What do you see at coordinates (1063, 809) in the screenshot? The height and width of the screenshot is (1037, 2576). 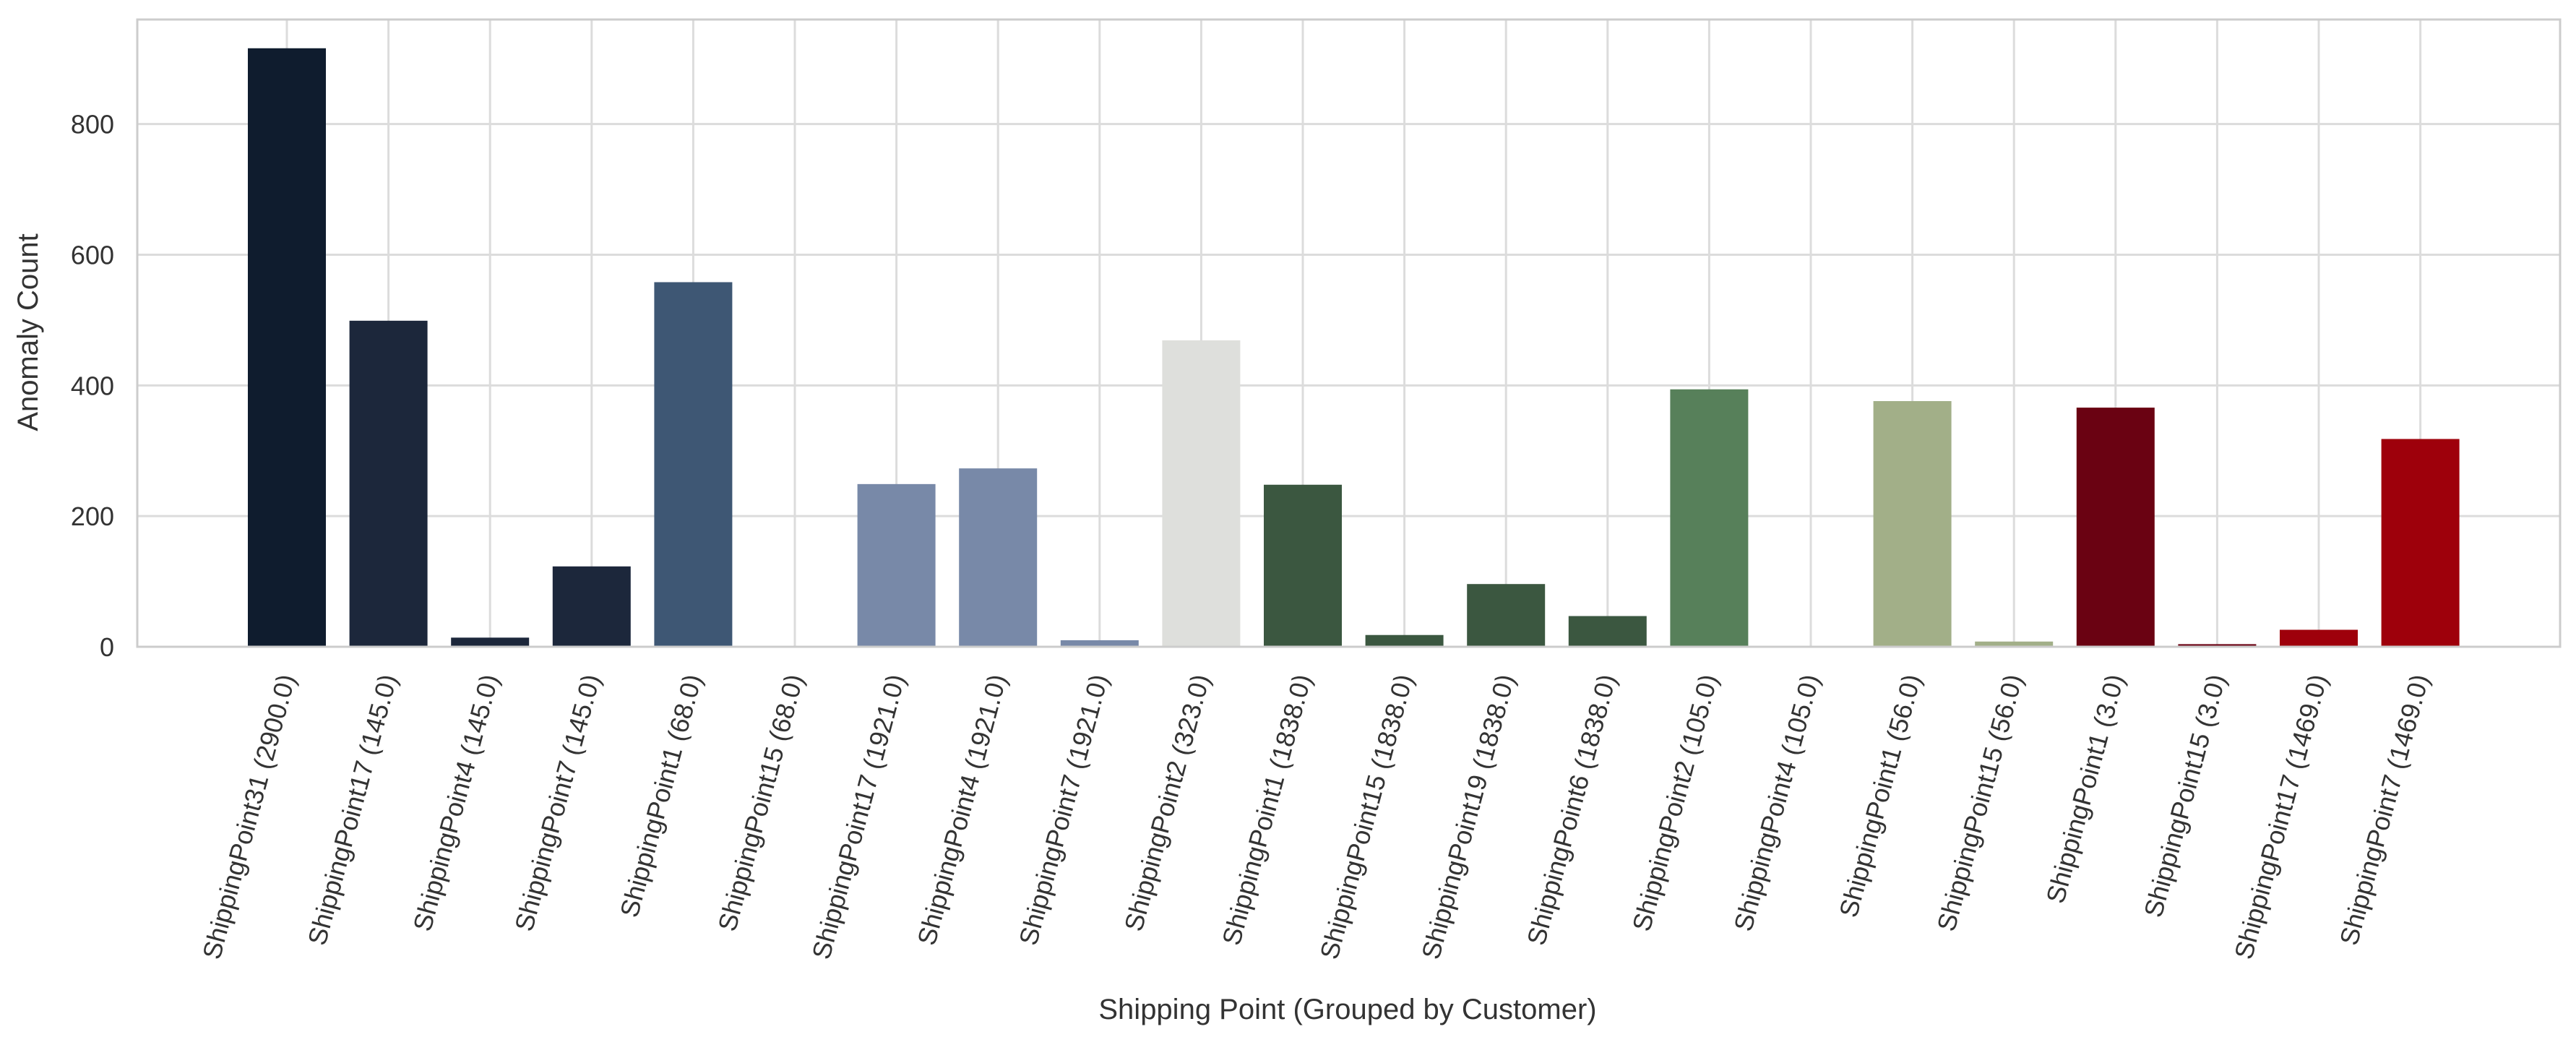 I see `x-tick-label: ShippingPoint7 (1921.0)` at bounding box center [1063, 809].